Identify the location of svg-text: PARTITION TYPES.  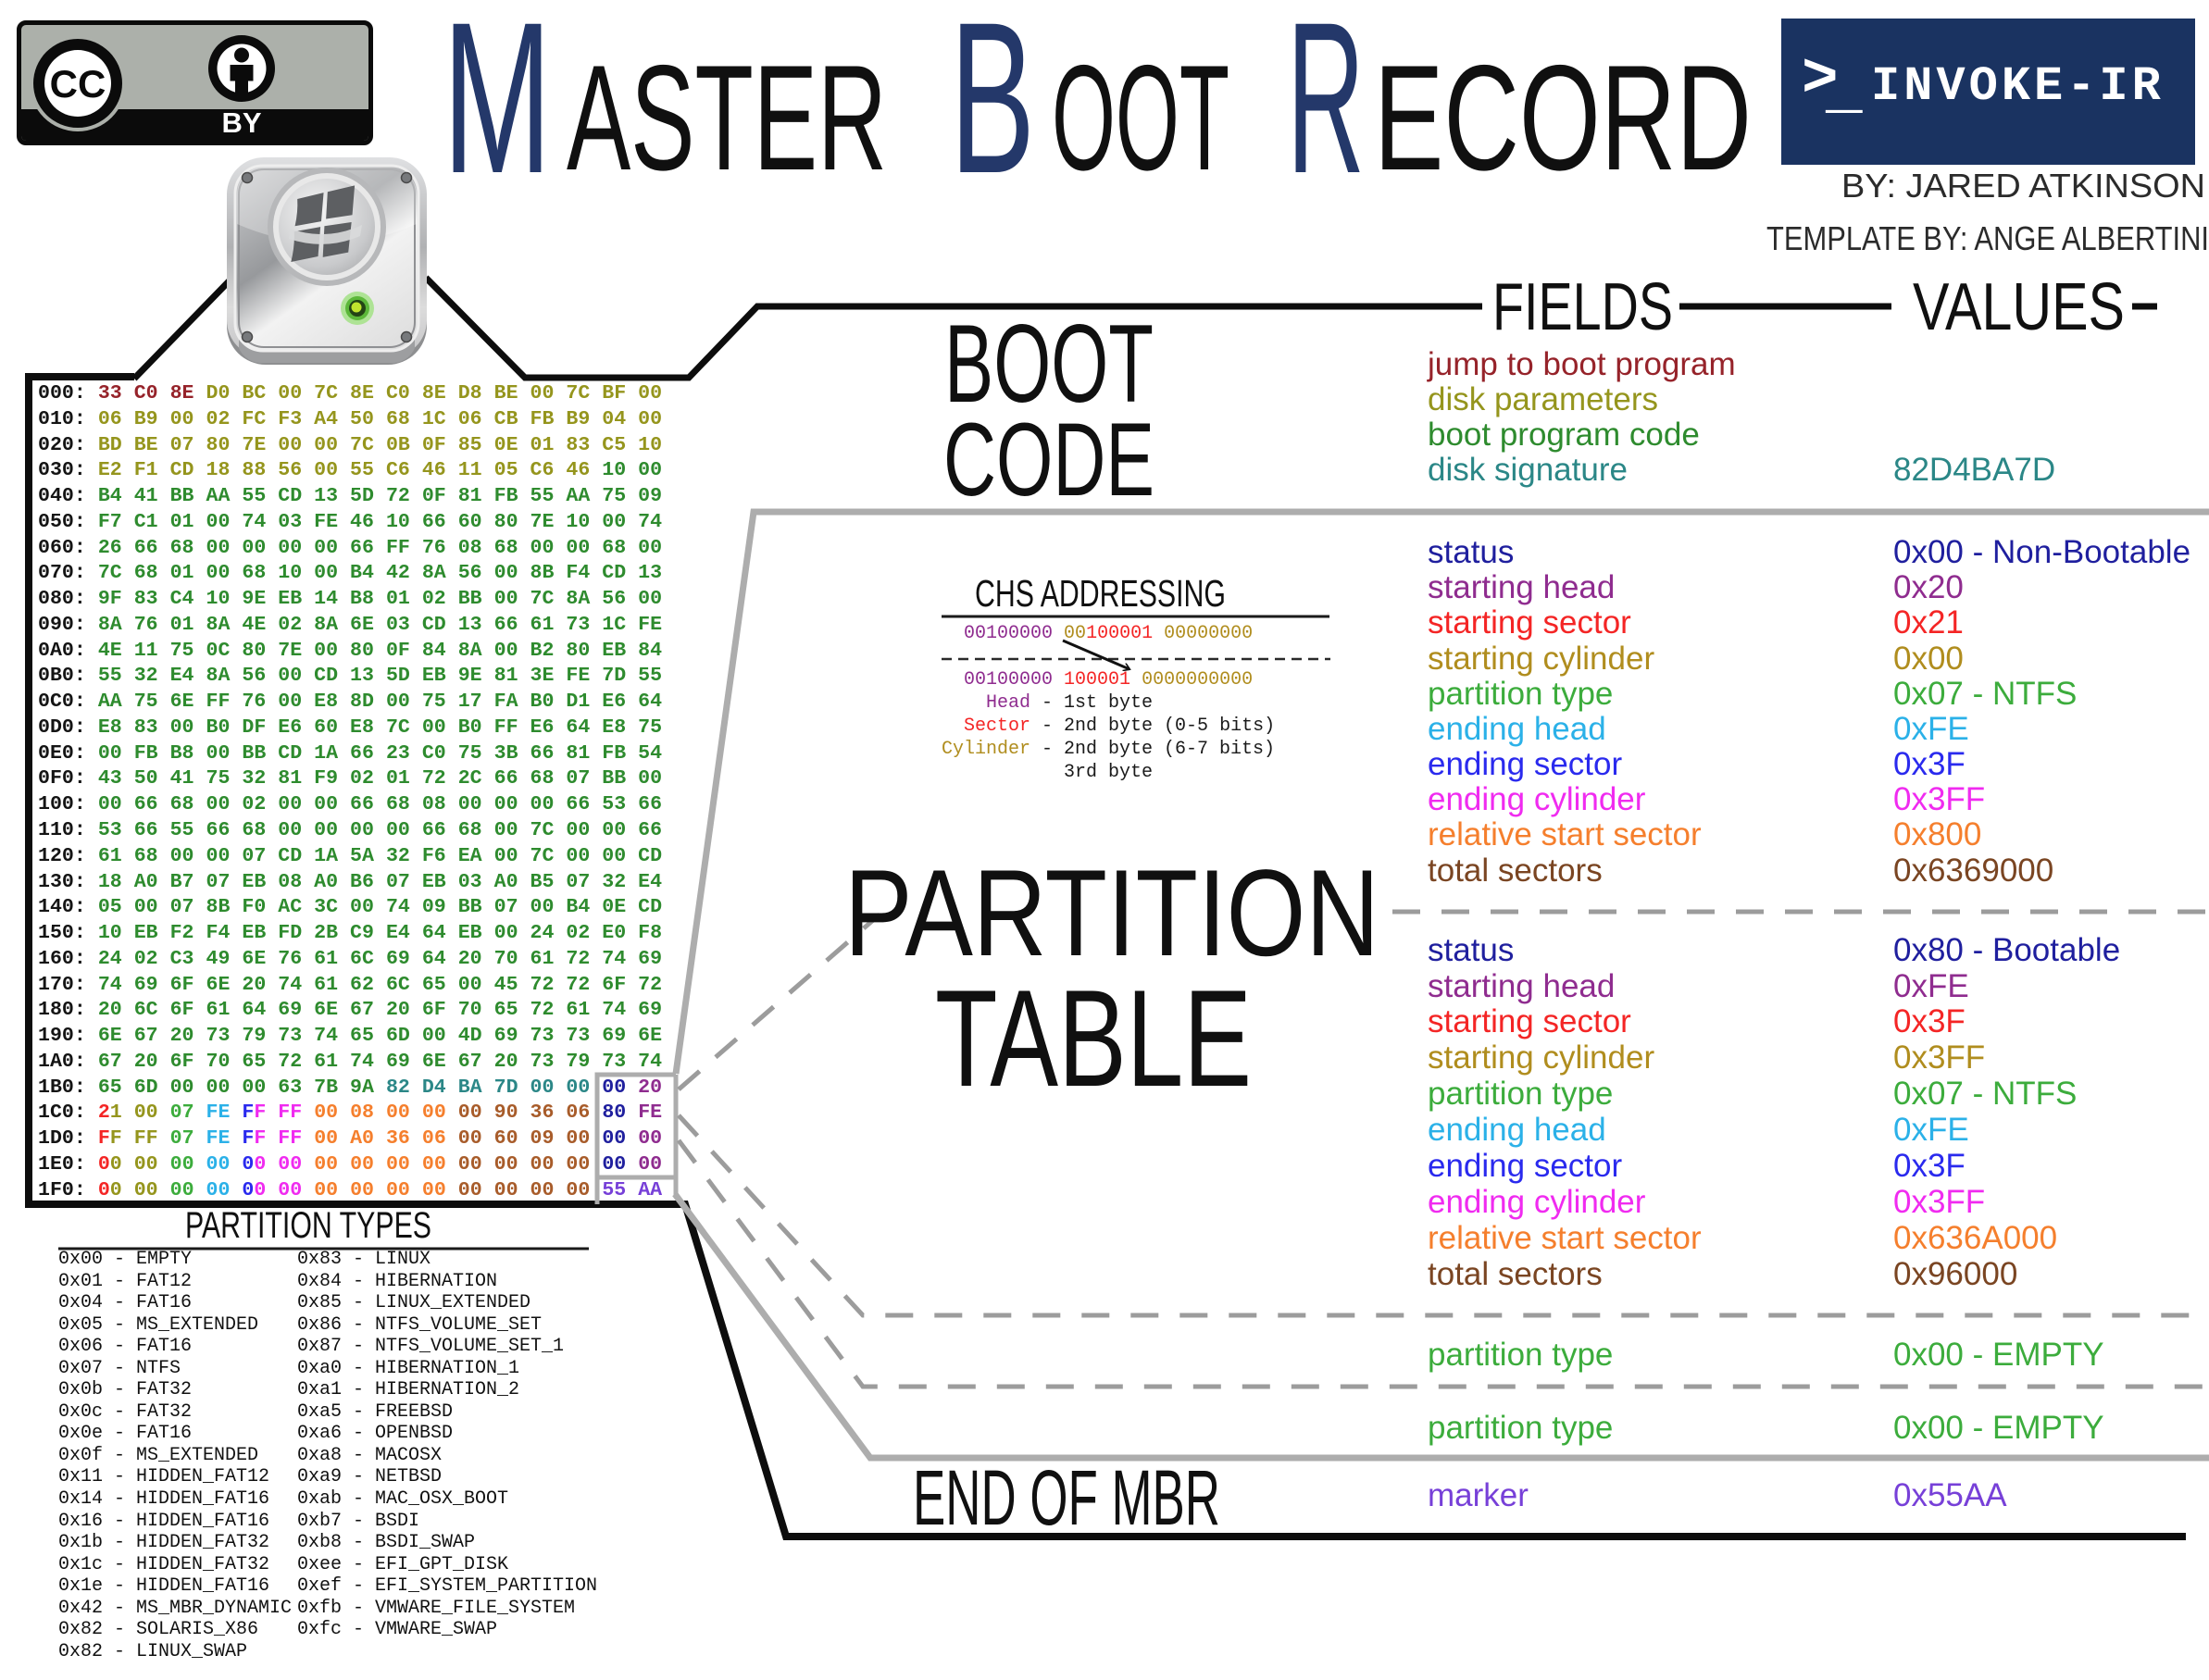
(308, 1225).